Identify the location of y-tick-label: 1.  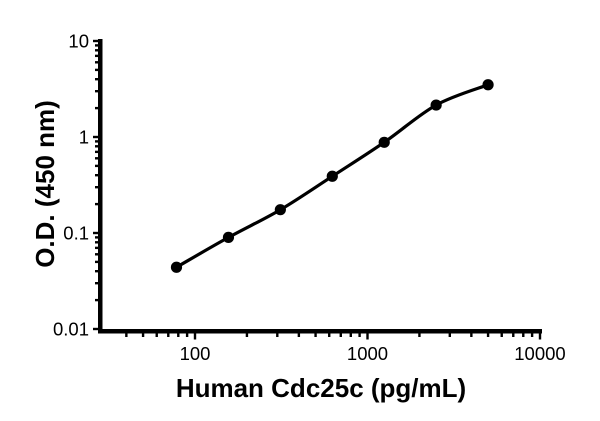
(84, 137).